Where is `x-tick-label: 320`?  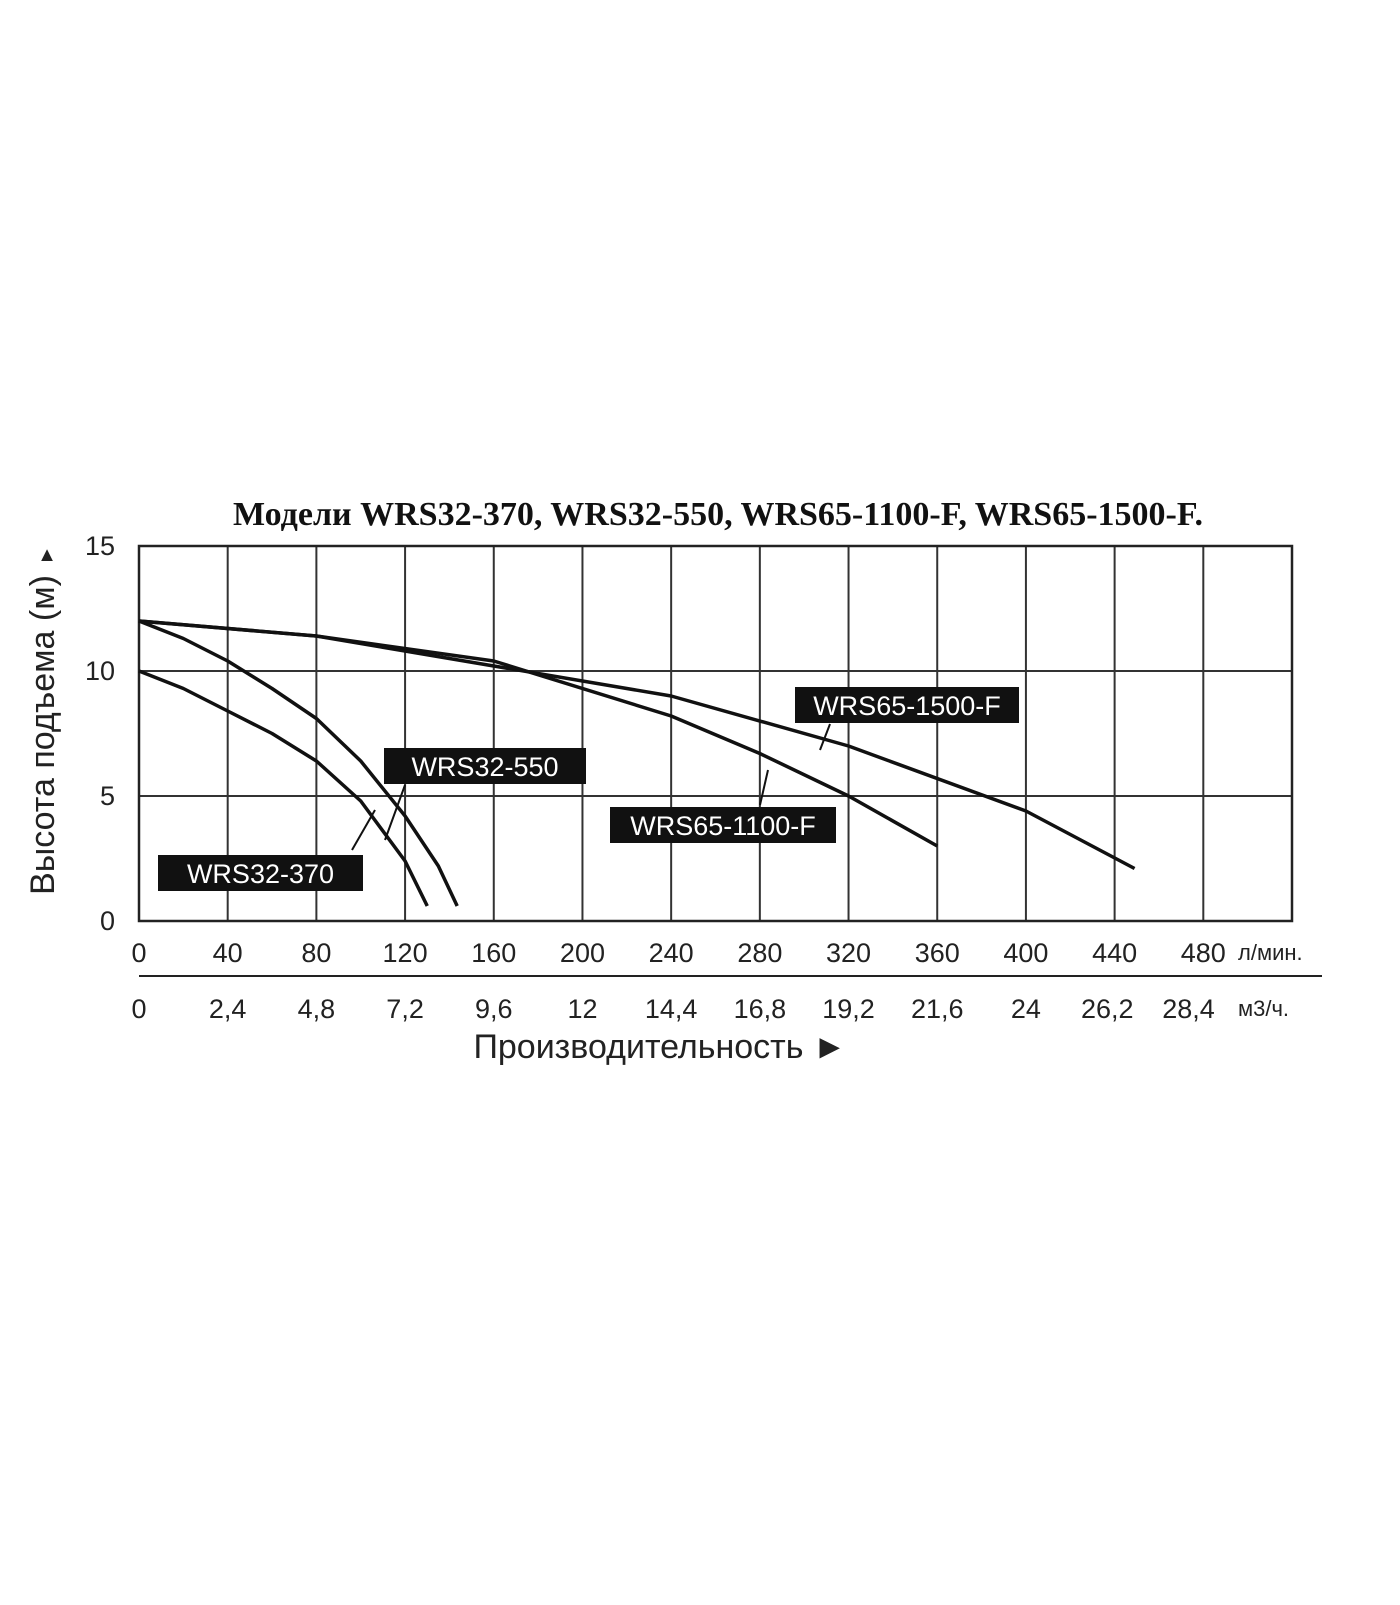
x-tick-label: 320 is located at coordinates (848, 953).